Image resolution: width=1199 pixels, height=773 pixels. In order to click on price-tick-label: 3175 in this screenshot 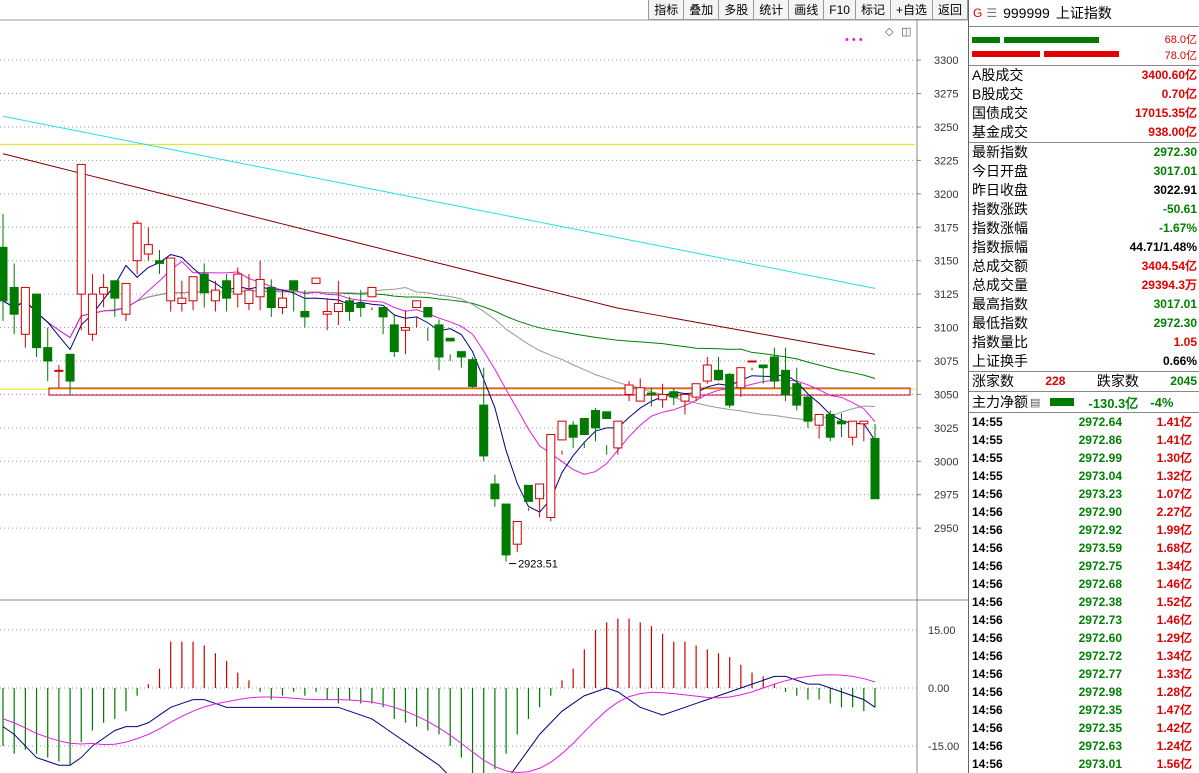, I will do `click(946, 228)`.